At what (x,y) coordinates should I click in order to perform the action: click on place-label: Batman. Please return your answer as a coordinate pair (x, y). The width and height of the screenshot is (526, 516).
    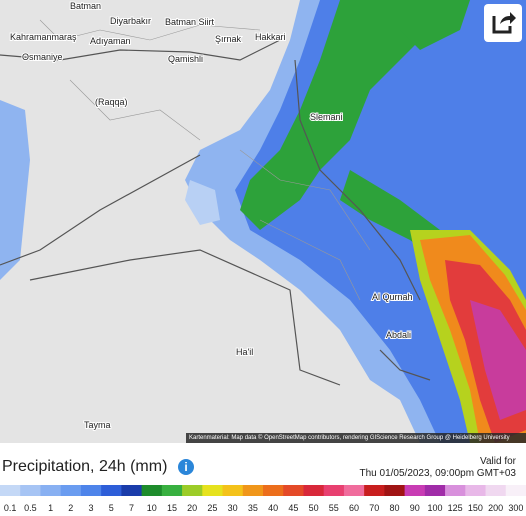
    Looking at the image, I should click on (85, 6).